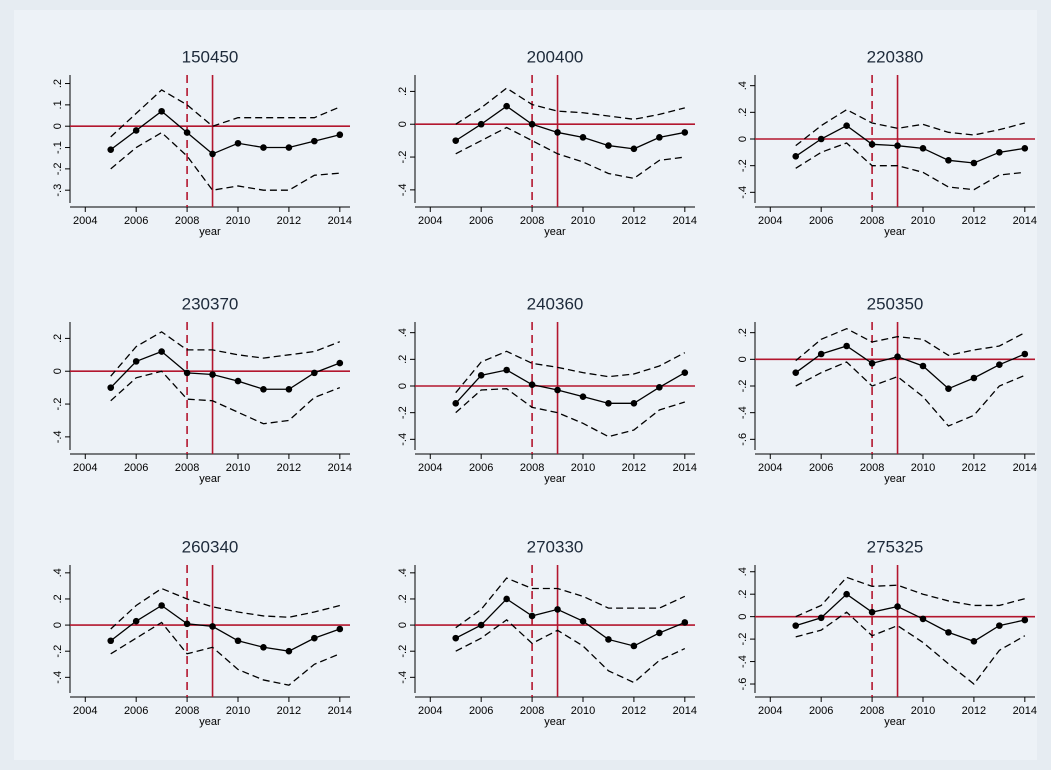 This screenshot has height=770, width=1051. What do you see at coordinates (555, 303) in the screenshot?
I see `panel-title: 240360` at bounding box center [555, 303].